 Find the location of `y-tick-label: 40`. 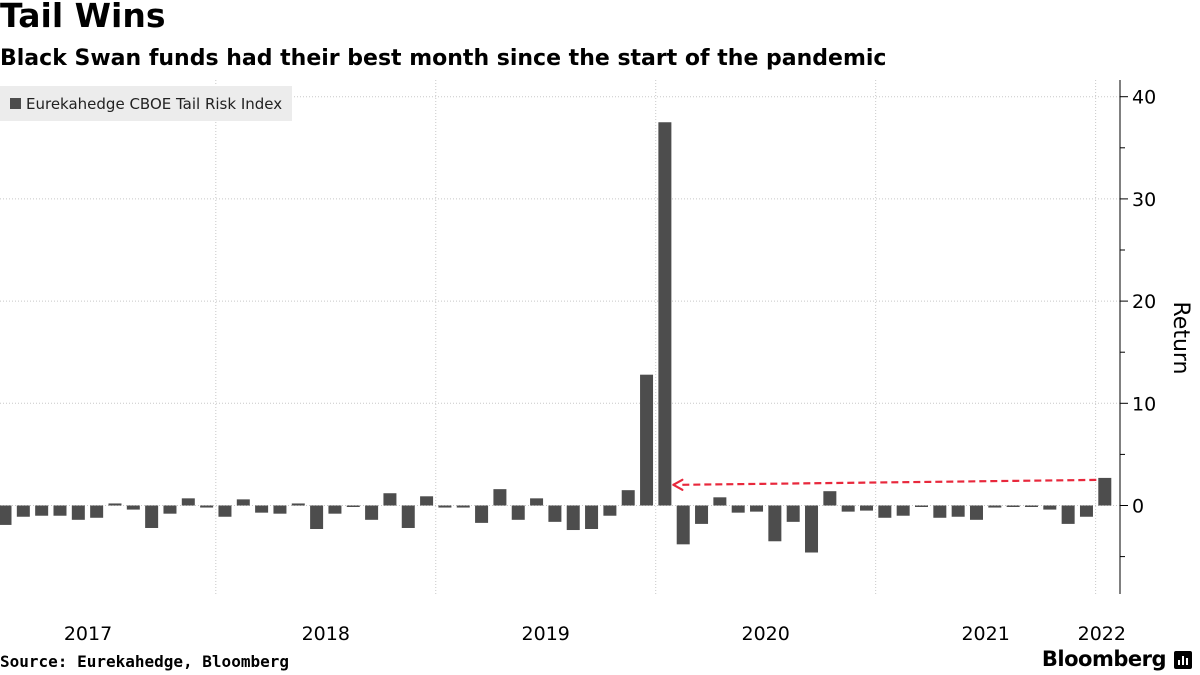

y-tick-label: 40 is located at coordinates (1144, 98).